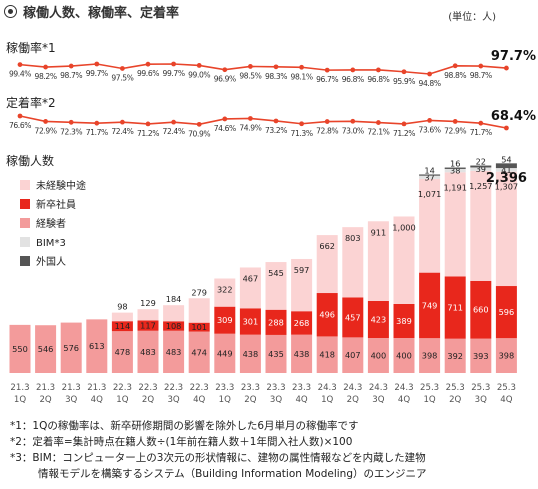 The height and width of the screenshot is (489, 538). Describe the element at coordinates (96, 388) in the screenshot. I see `x-tick-year-3: 21.3` at that location.